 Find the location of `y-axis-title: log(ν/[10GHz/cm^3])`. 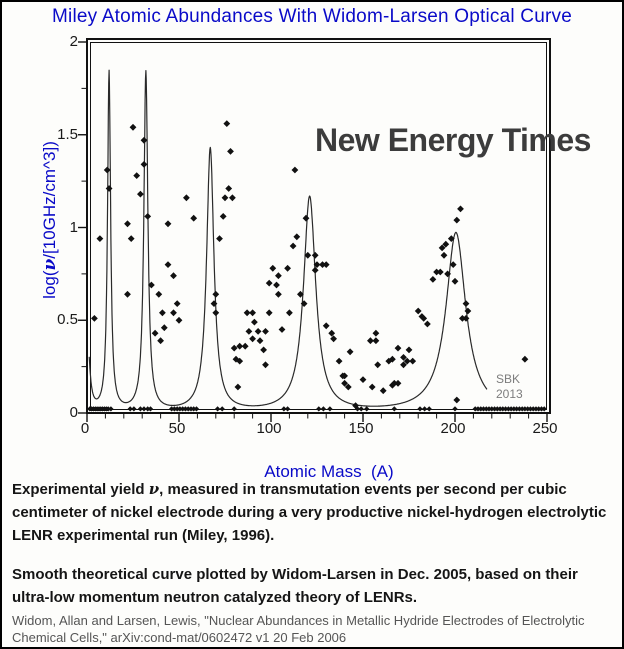

y-axis-title: log(ν/[10GHz/cm^3]) is located at coordinates (50, 220).